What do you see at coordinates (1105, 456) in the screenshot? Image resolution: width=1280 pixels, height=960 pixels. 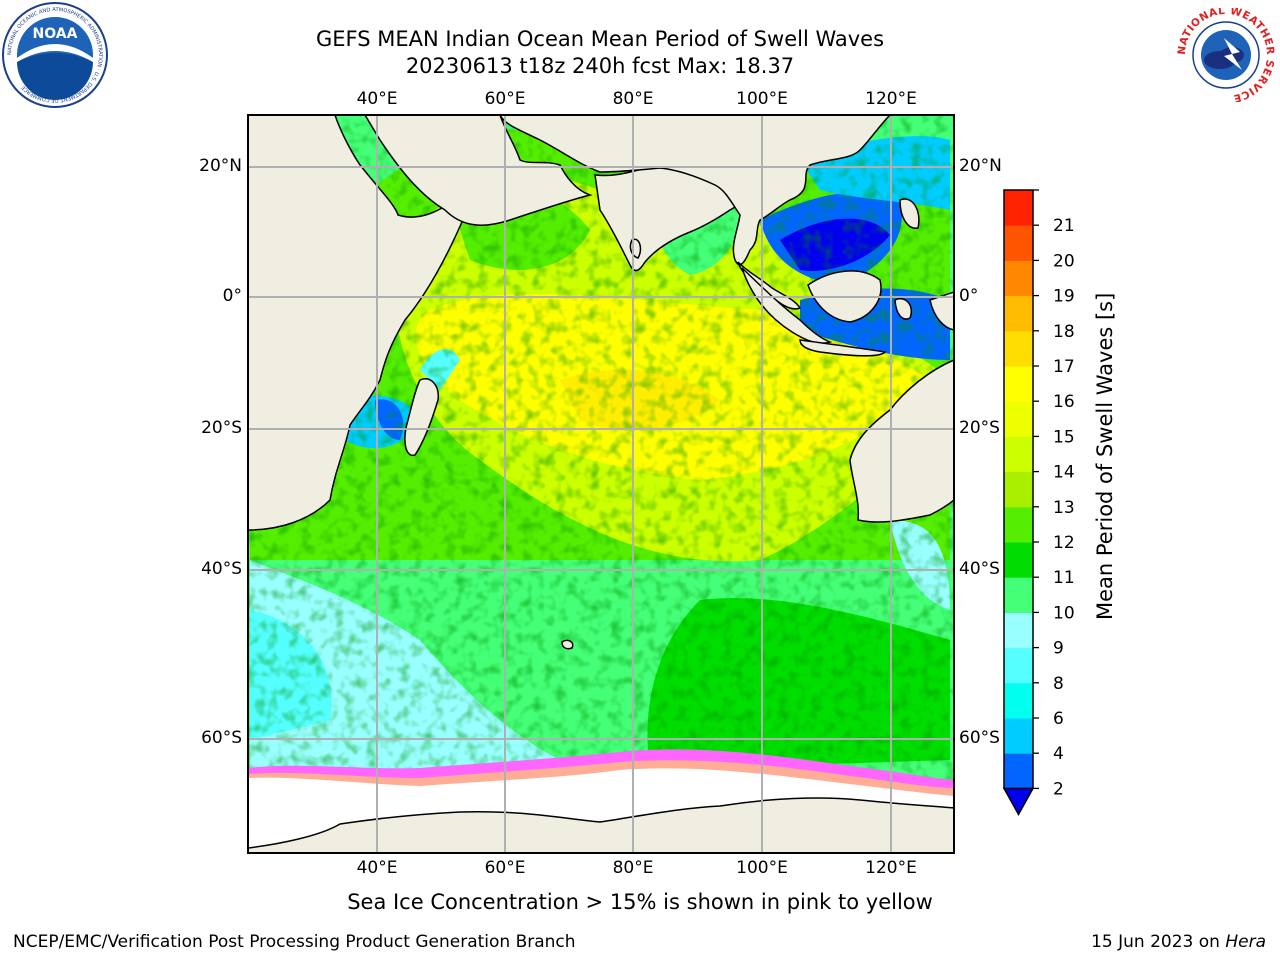 I see `colorbar-label: Mean Period of Swell Waves [s]` at bounding box center [1105, 456].